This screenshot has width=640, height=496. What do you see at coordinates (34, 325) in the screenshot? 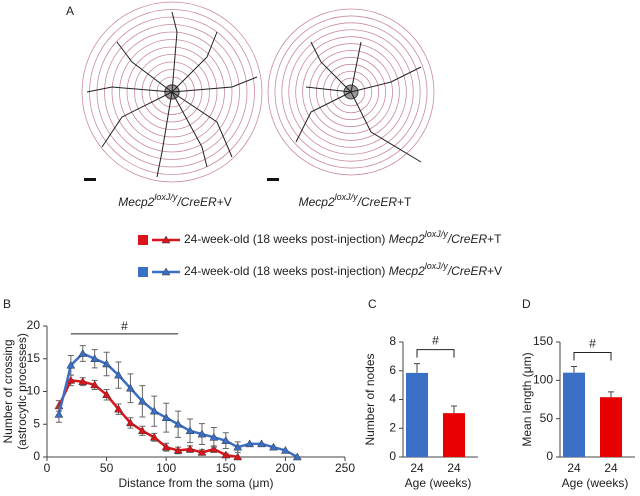
I see `y-tick-label: 20` at bounding box center [34, 325].